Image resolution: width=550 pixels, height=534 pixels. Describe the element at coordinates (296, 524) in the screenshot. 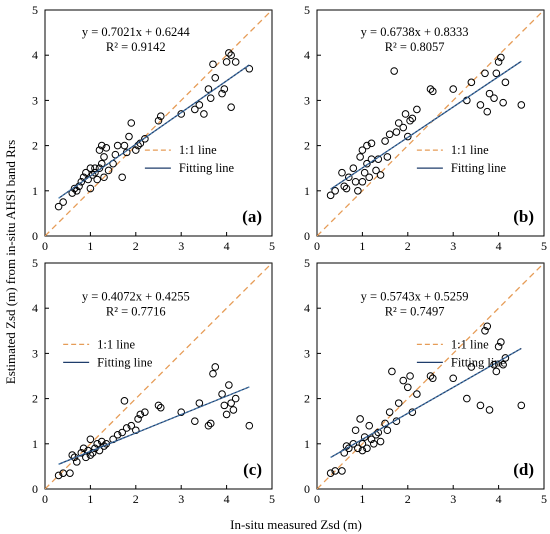

I see `x-axis-title: In-situ measured Zsd (m)` at that location.